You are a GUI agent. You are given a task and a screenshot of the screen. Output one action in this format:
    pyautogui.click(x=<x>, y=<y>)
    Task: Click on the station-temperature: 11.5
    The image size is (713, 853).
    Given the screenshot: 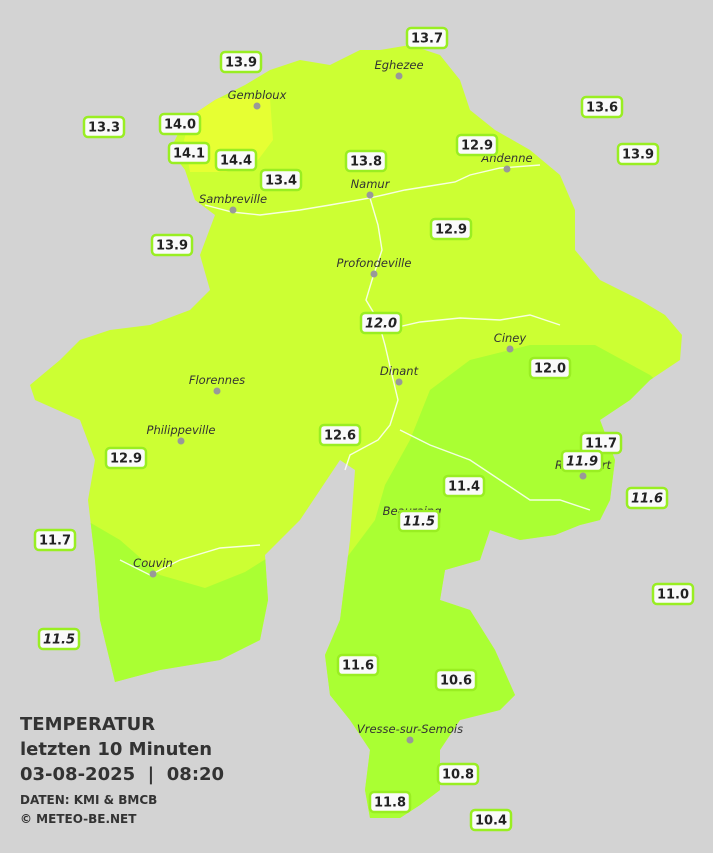 What is the action you would take?
    pyautogui.click(x=59, y=640)
    